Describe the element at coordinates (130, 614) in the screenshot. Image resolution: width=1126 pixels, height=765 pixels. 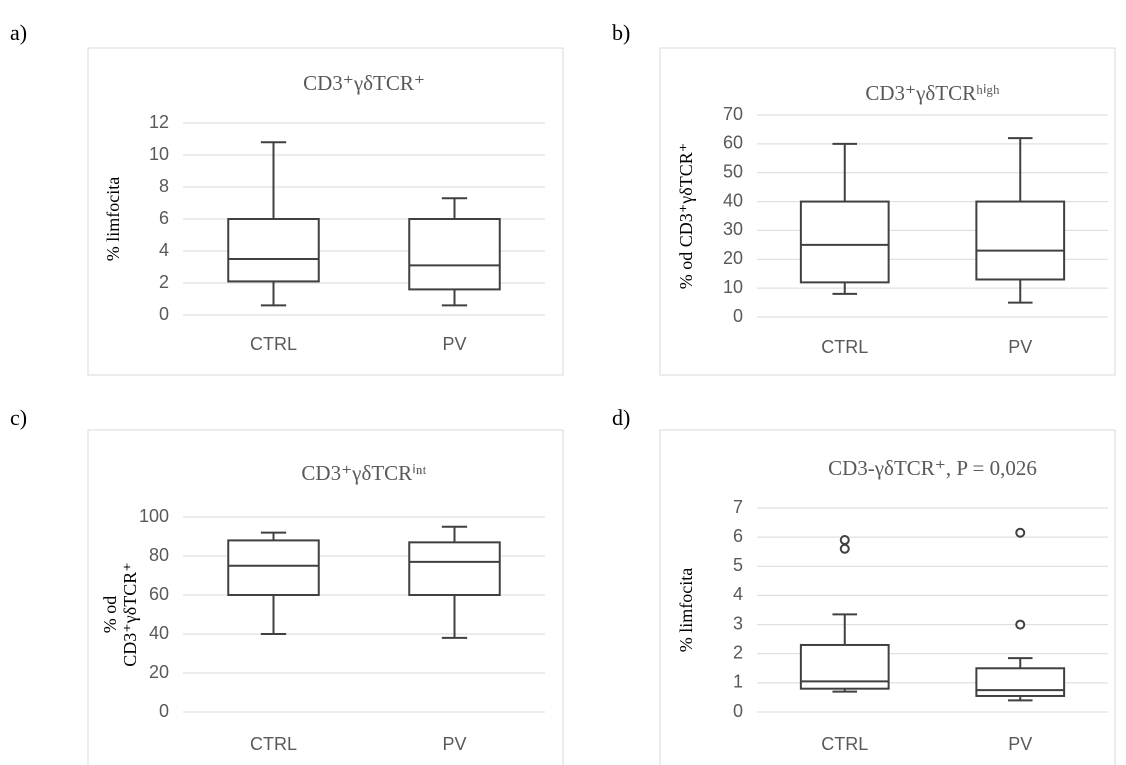
I see `y-axis-label: CD3⁺γδTCR⁺` at that location.